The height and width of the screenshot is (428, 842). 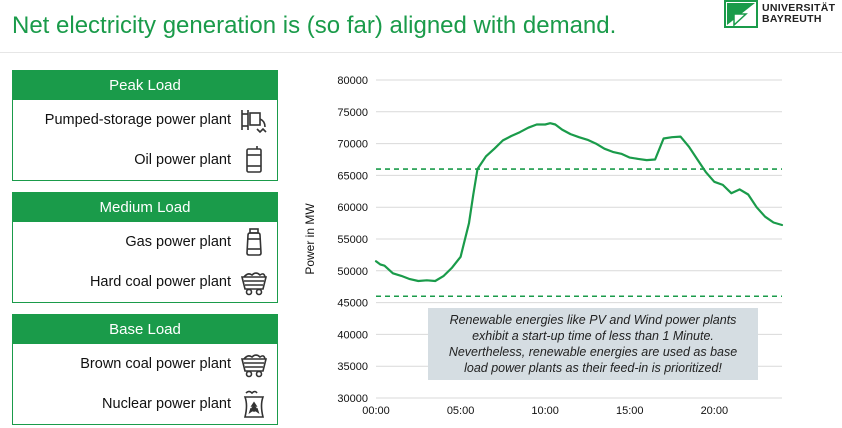 I want to click on y-tick-label: 75000, so click(x=352, y=113).